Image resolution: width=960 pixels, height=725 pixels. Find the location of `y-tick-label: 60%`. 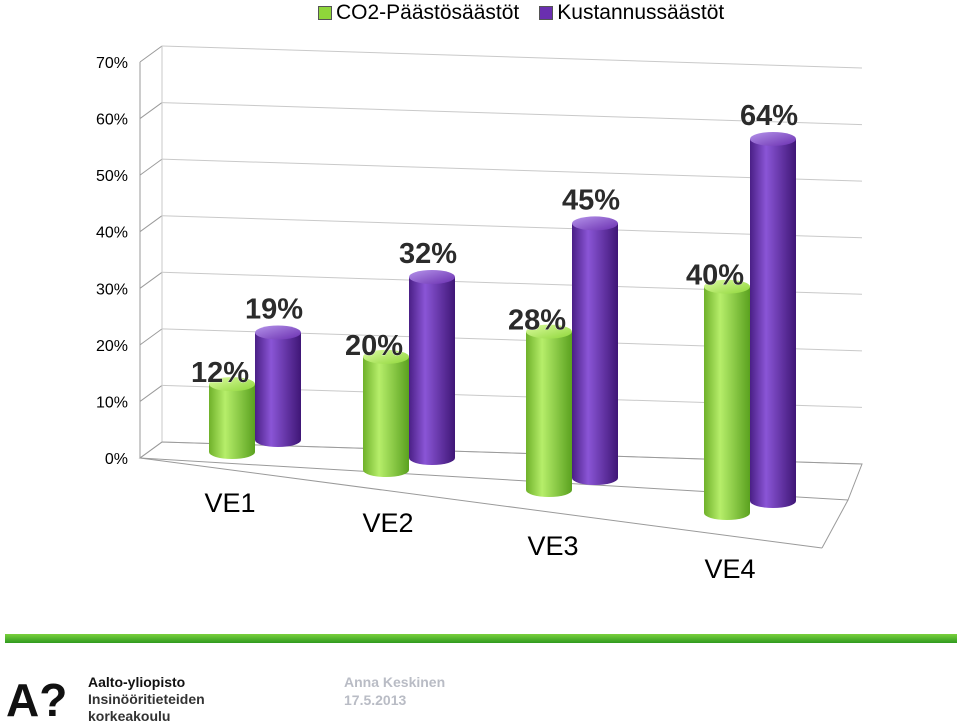

y-tick-label: 60% is located at coordinates (112, 120).